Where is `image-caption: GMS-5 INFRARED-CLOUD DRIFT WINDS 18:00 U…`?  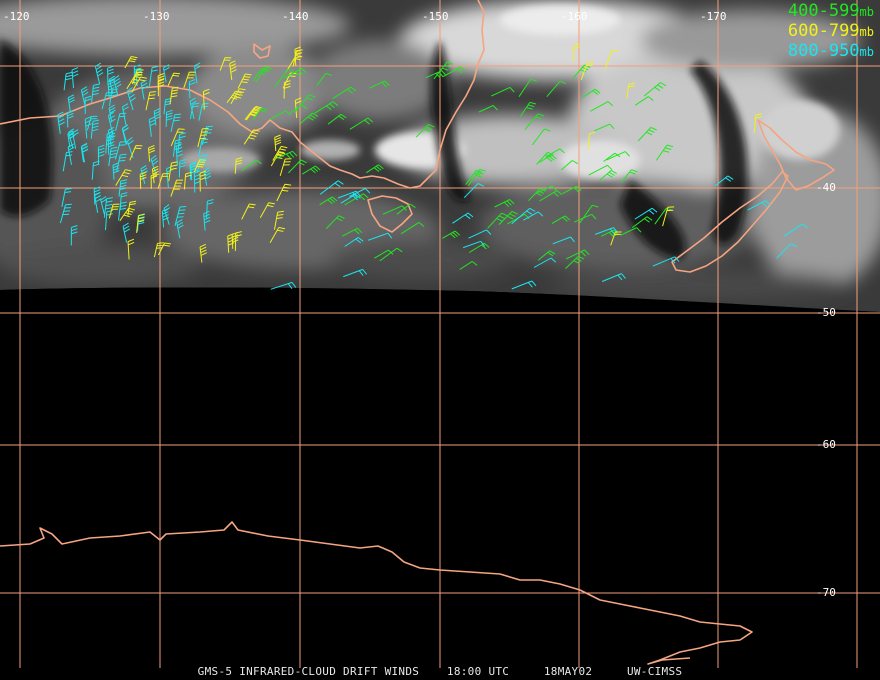 image-caption: GMS-5 INFRARED-CLOUD DRIFT WINDS 18:00 U… is located at coordinates (440, 671).